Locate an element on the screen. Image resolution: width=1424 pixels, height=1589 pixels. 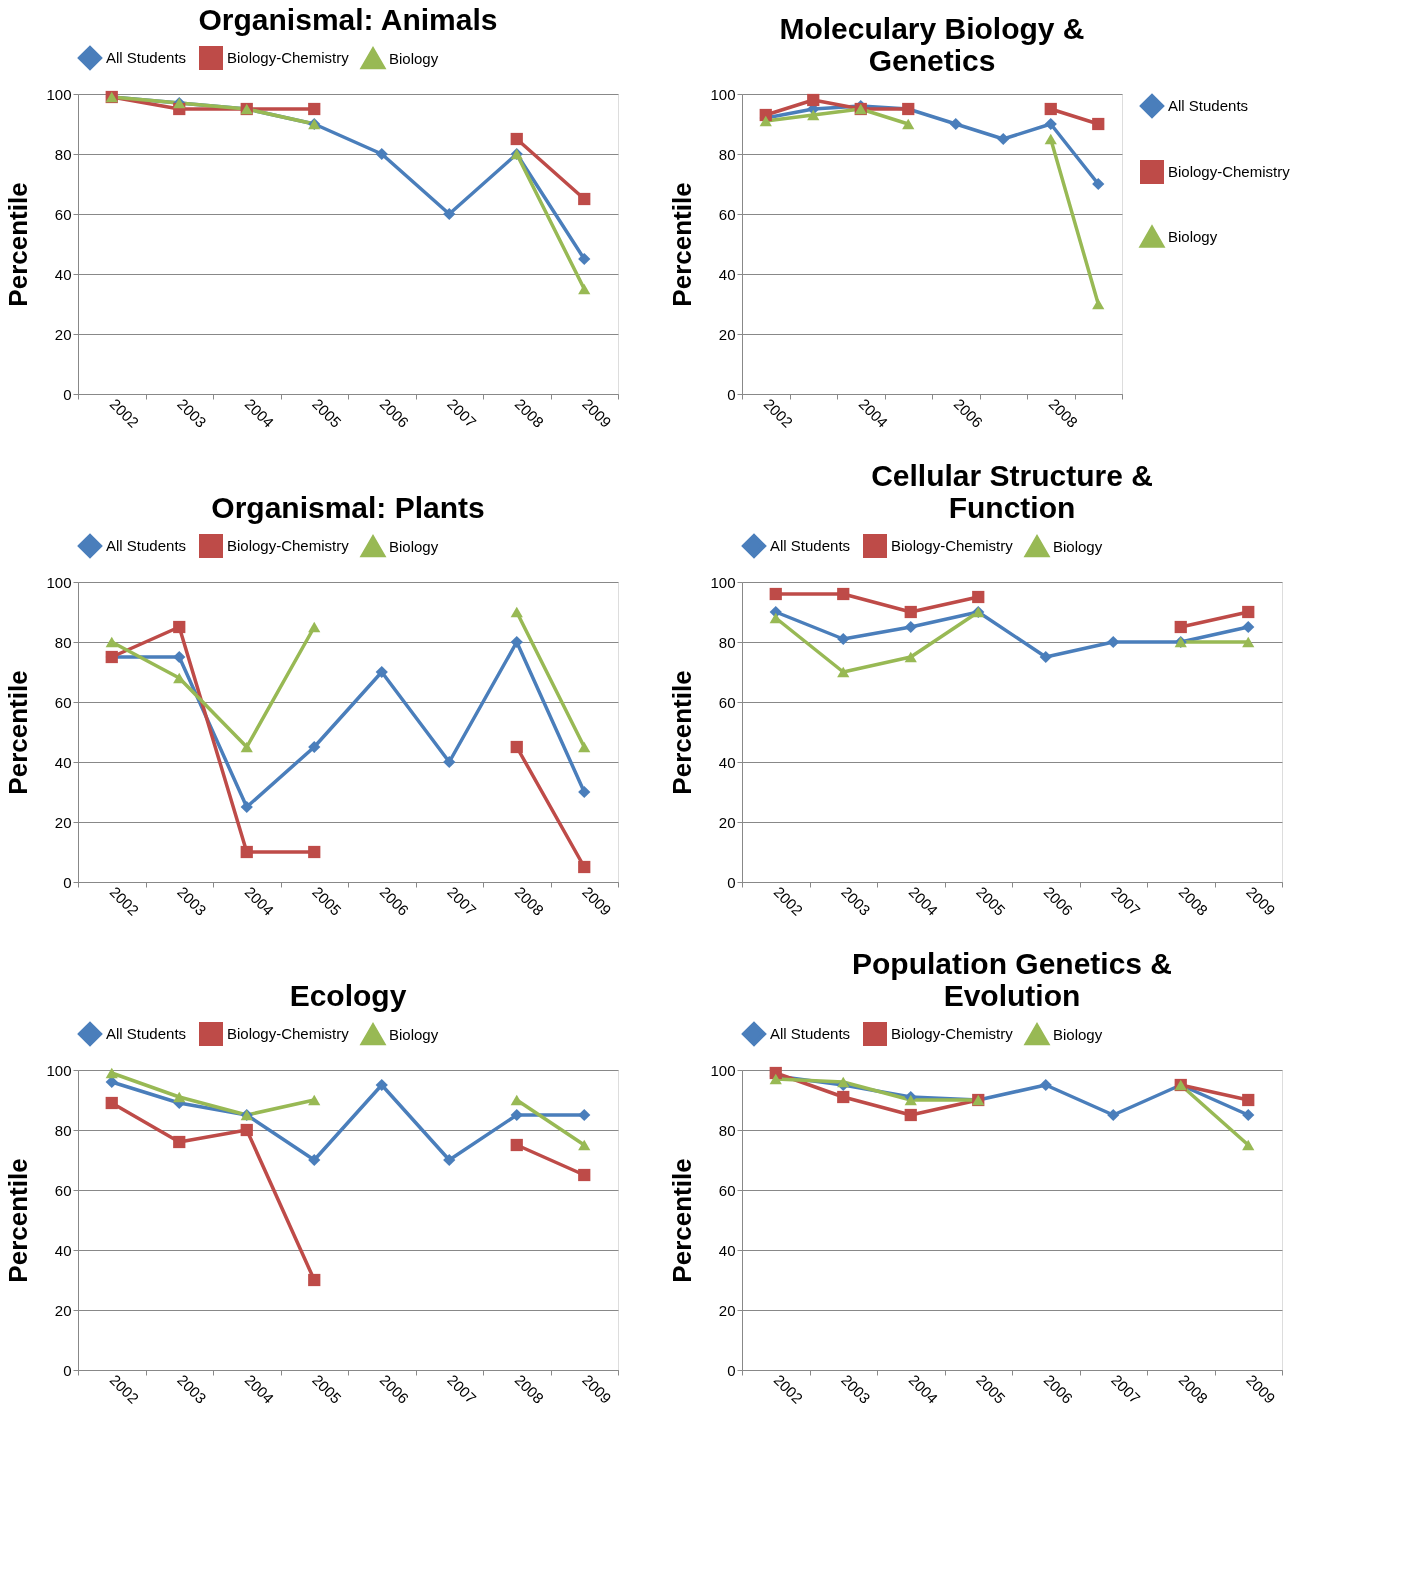
chart-title: Ecology is located at coordinates (348, 995).